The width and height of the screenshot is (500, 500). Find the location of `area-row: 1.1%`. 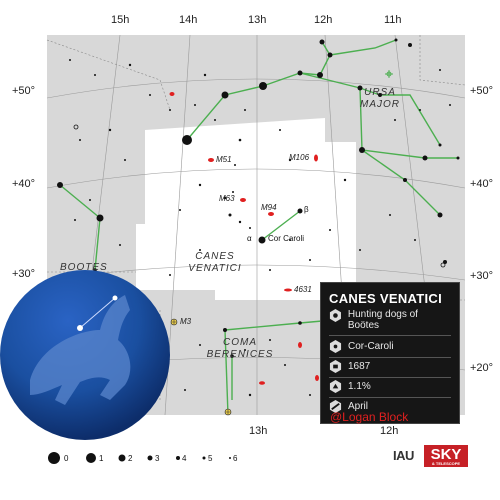

area-row: 1.1% is located at coordinates (350, 386).